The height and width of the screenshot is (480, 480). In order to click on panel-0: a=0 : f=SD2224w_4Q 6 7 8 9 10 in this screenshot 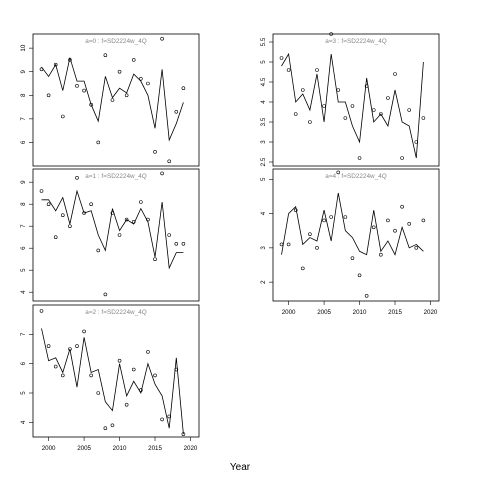, I will do `click(110, 100)`.